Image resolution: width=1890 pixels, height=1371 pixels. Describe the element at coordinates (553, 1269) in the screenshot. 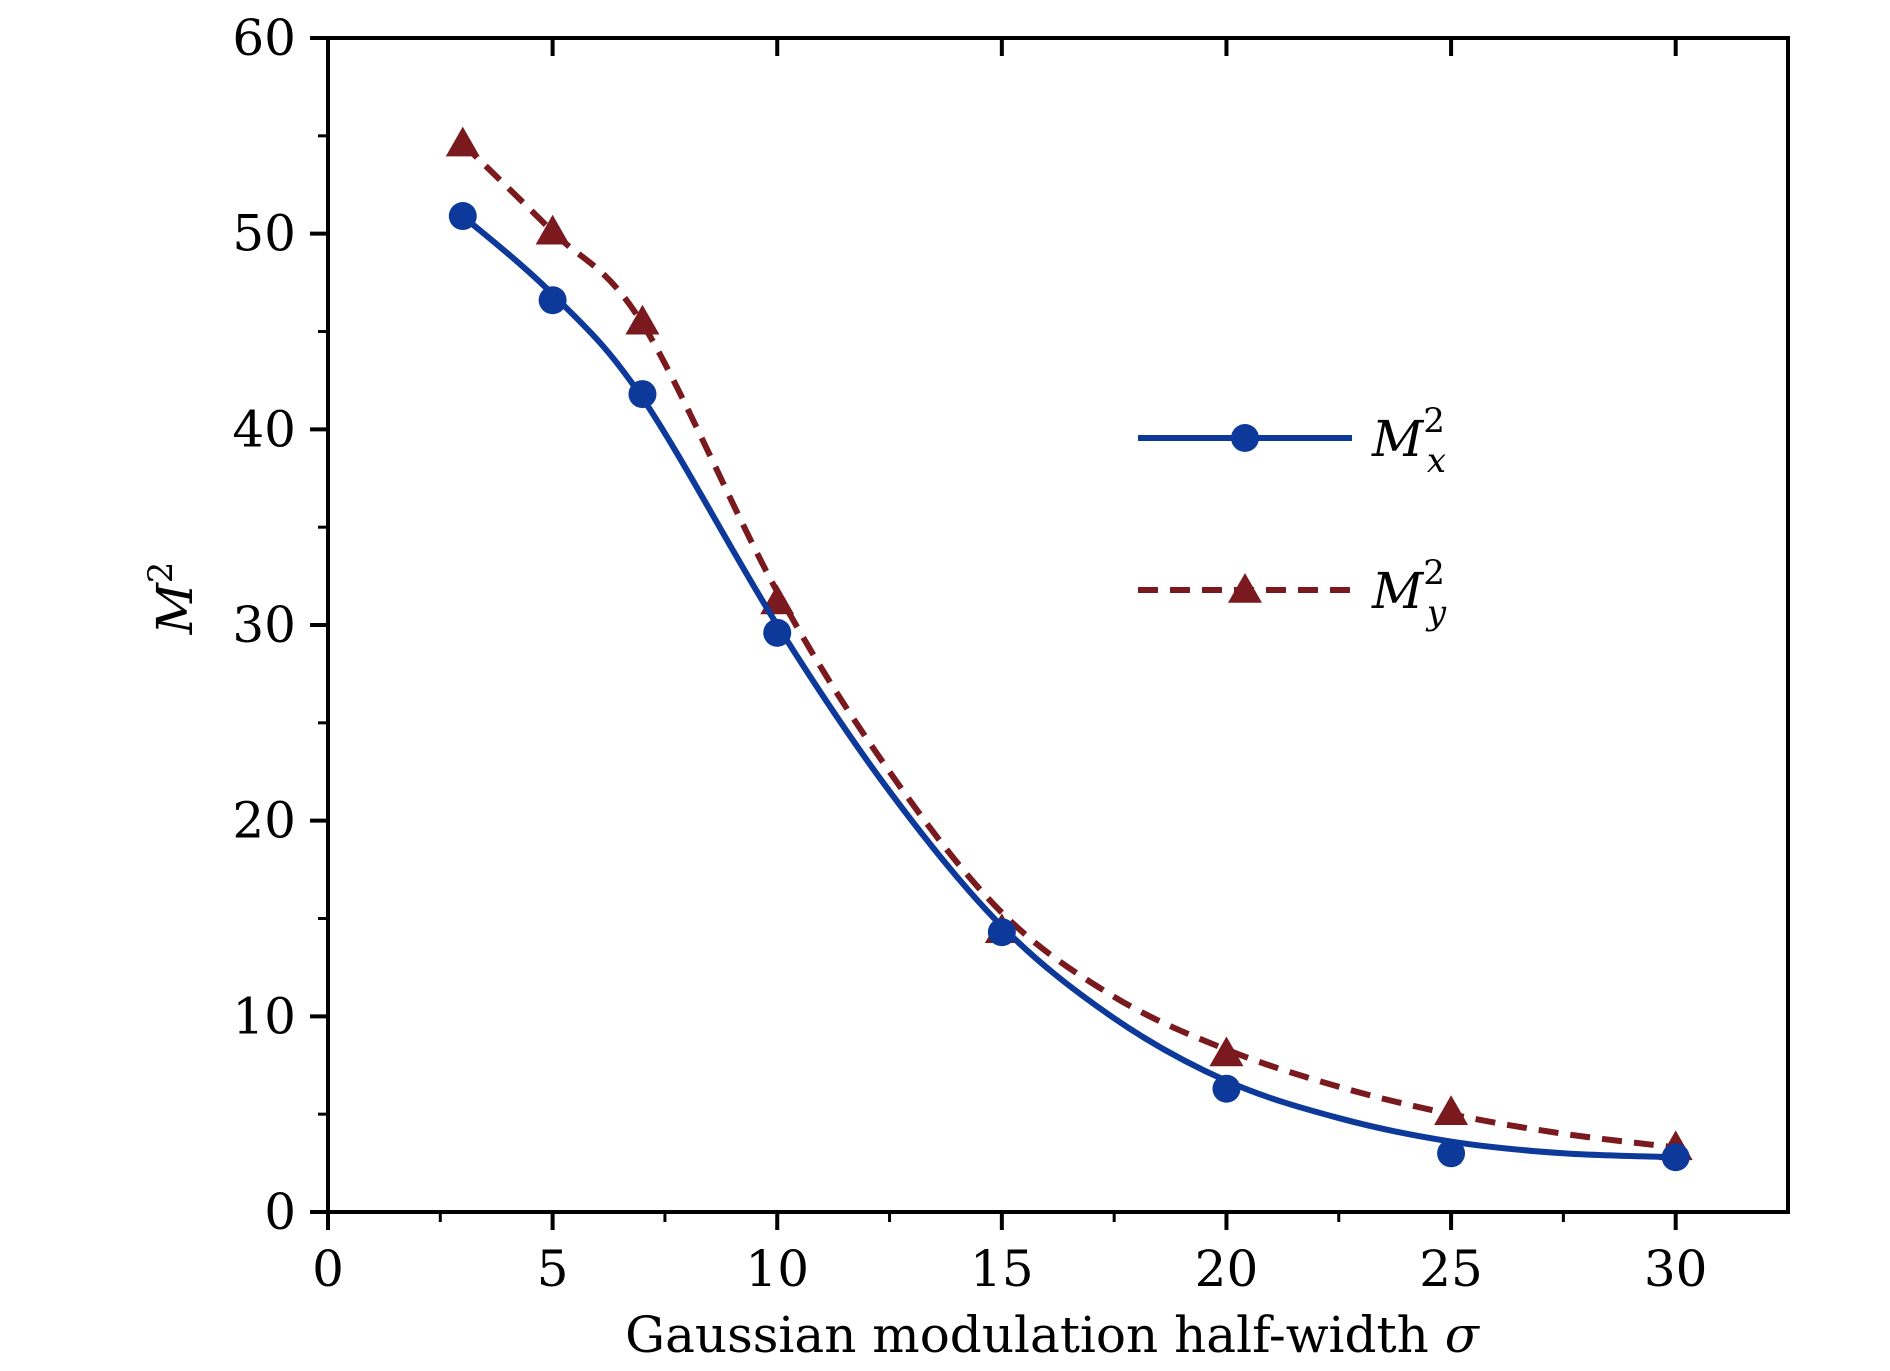

I see `x-tick-label: 5` at that location.